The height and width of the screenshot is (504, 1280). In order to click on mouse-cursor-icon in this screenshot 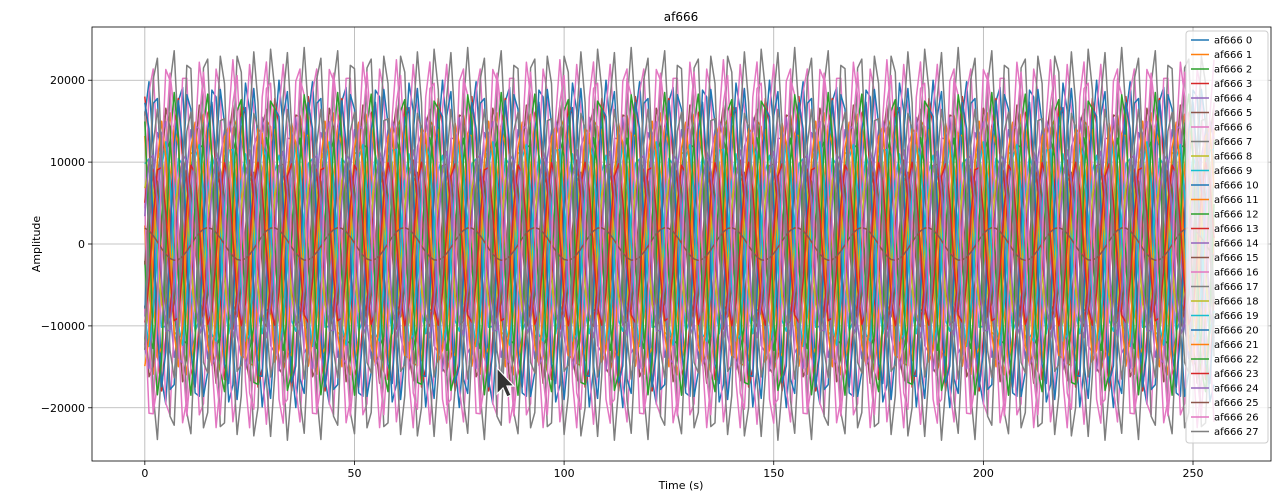, I will do `click(506, 382)`.